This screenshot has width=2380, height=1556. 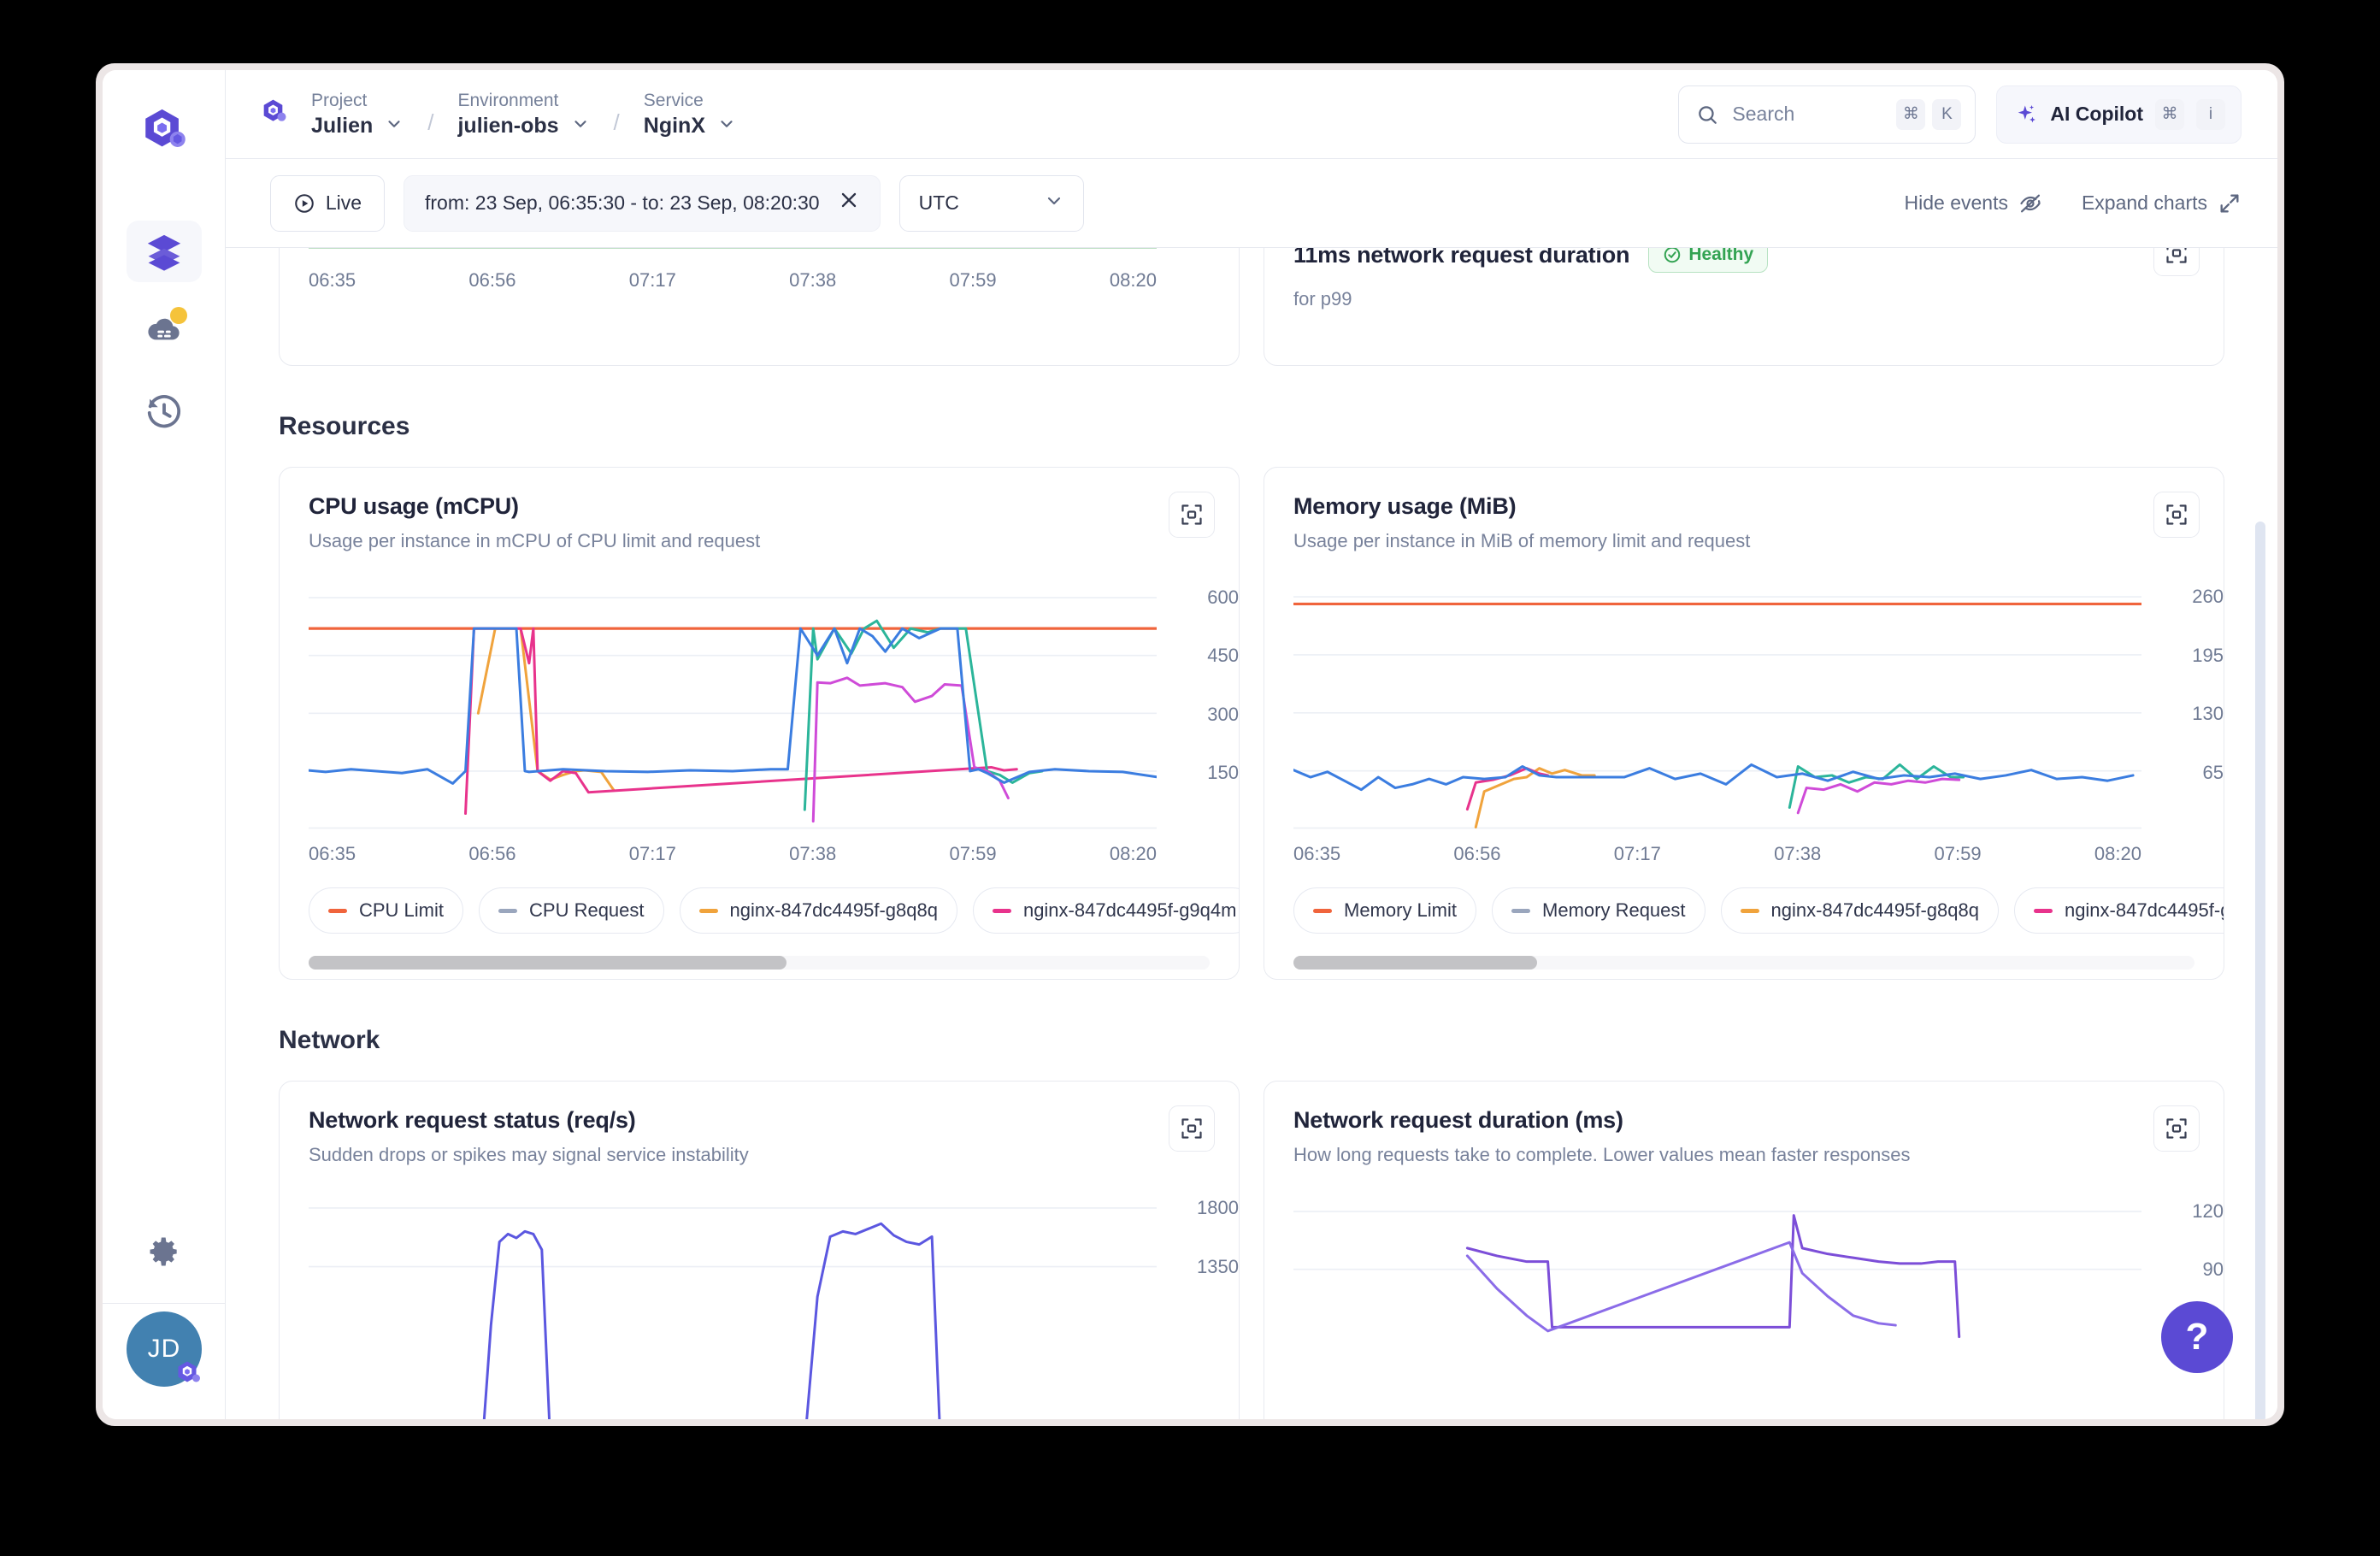 I want to click on ytick: 600, so click(x=1223, y=597).